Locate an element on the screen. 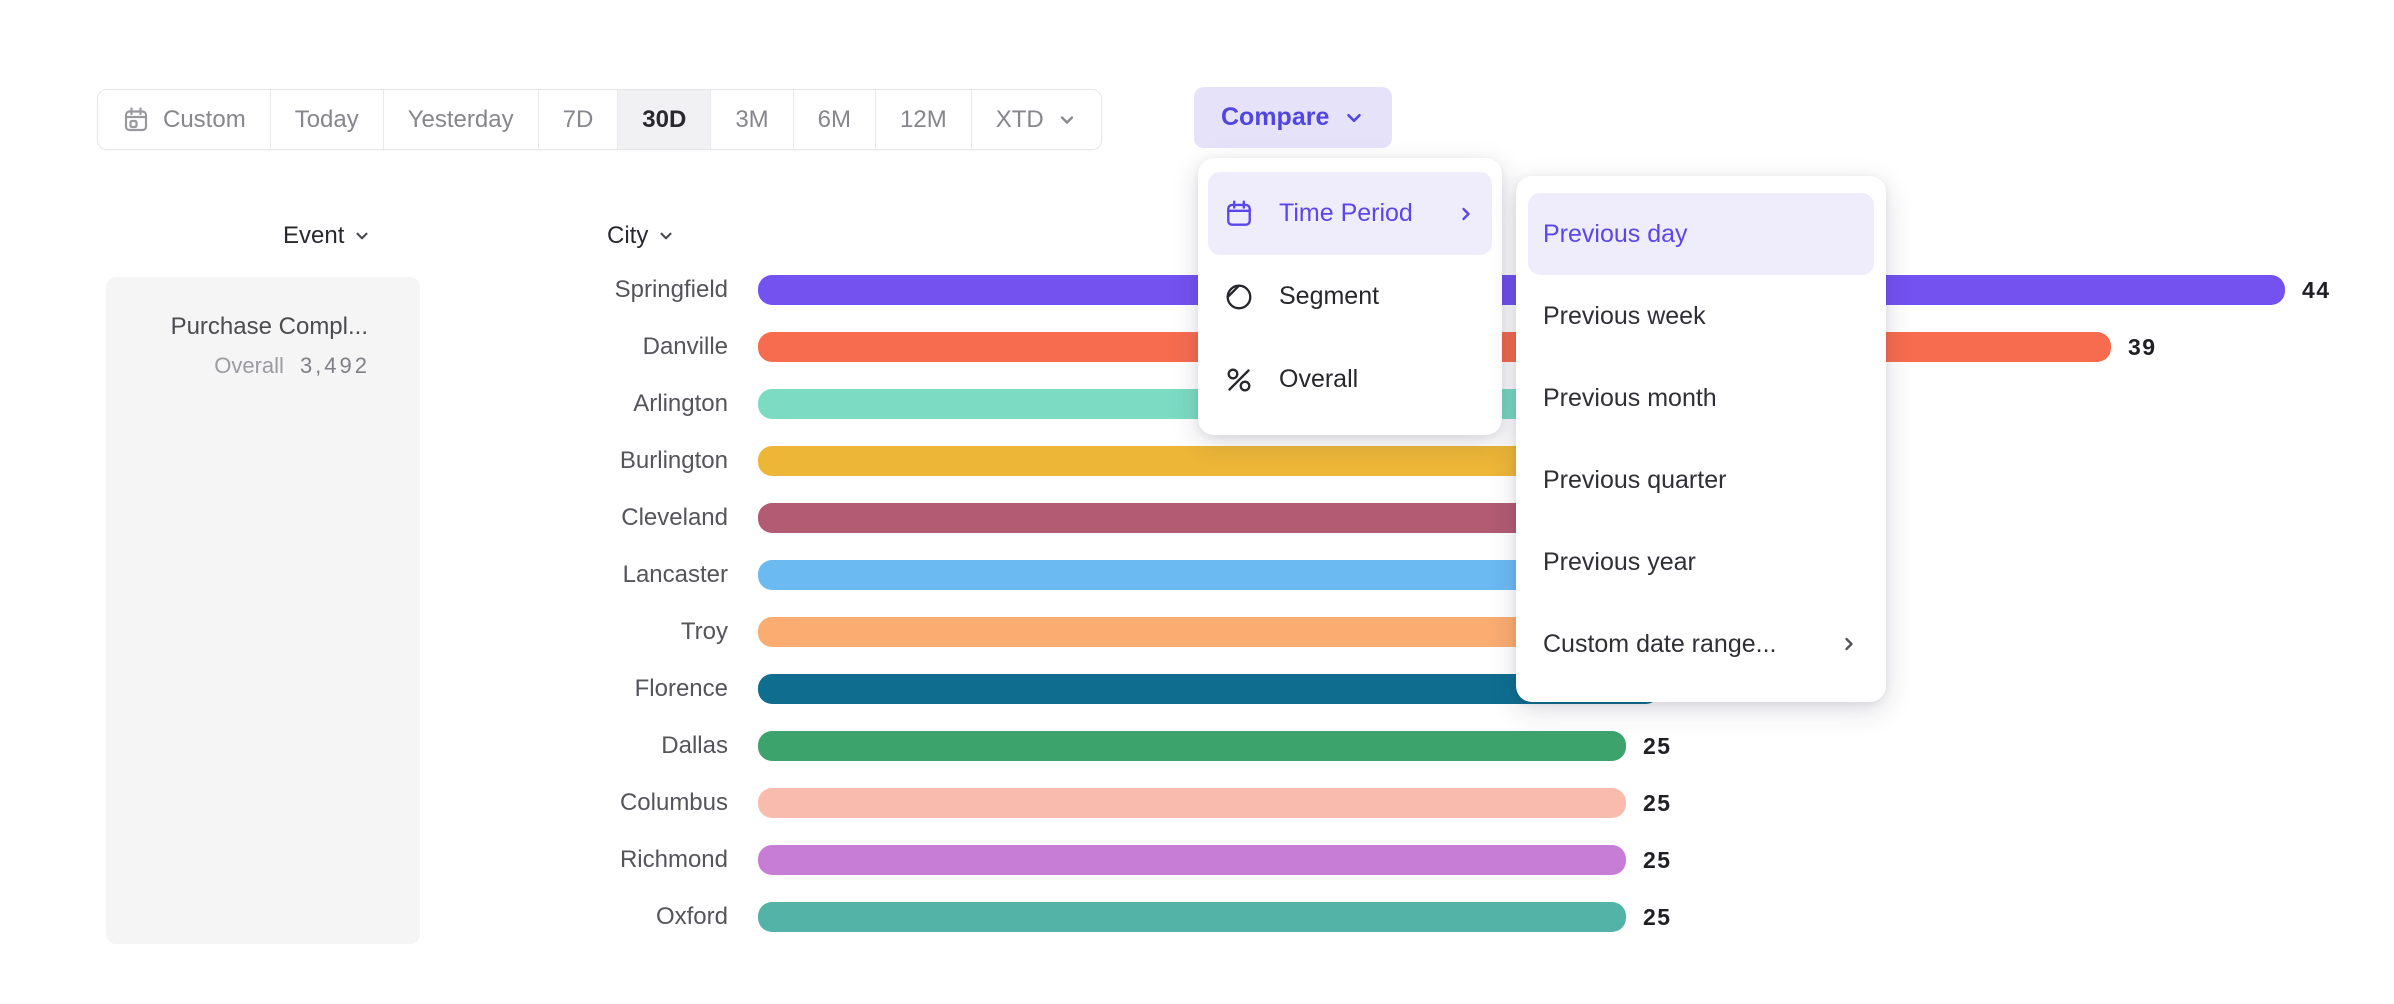  city-column-label: City is located at coordinates (628, 235).